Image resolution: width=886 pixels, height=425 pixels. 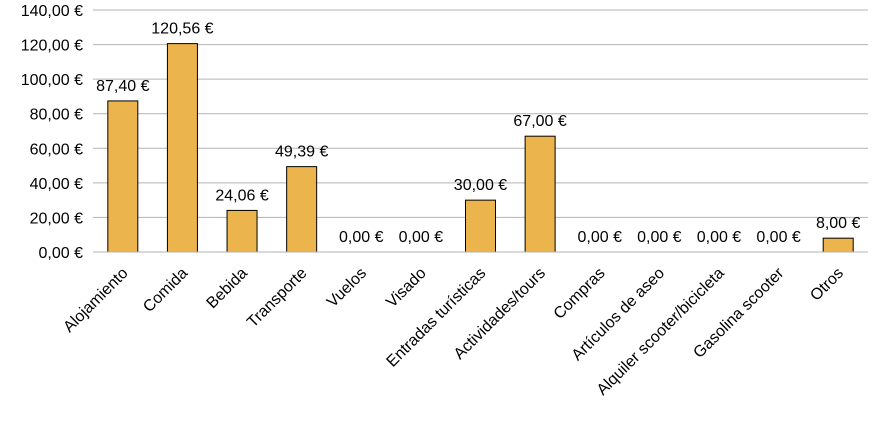 What do you see at coordinates (277, 298) in the screenshot?
I see `x-category-label: Transporte` at bounding box center [277, 298].